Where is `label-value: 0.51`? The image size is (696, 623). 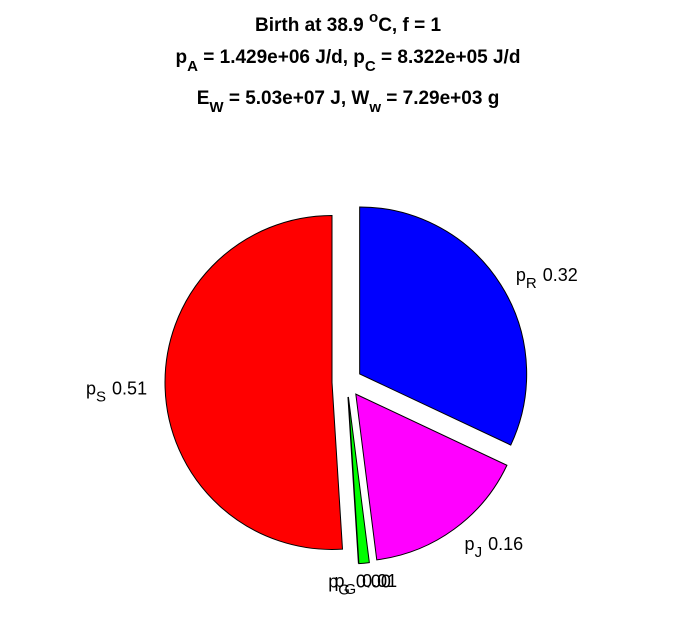
label-value: 0.51 is located at coordinates (129, 388).